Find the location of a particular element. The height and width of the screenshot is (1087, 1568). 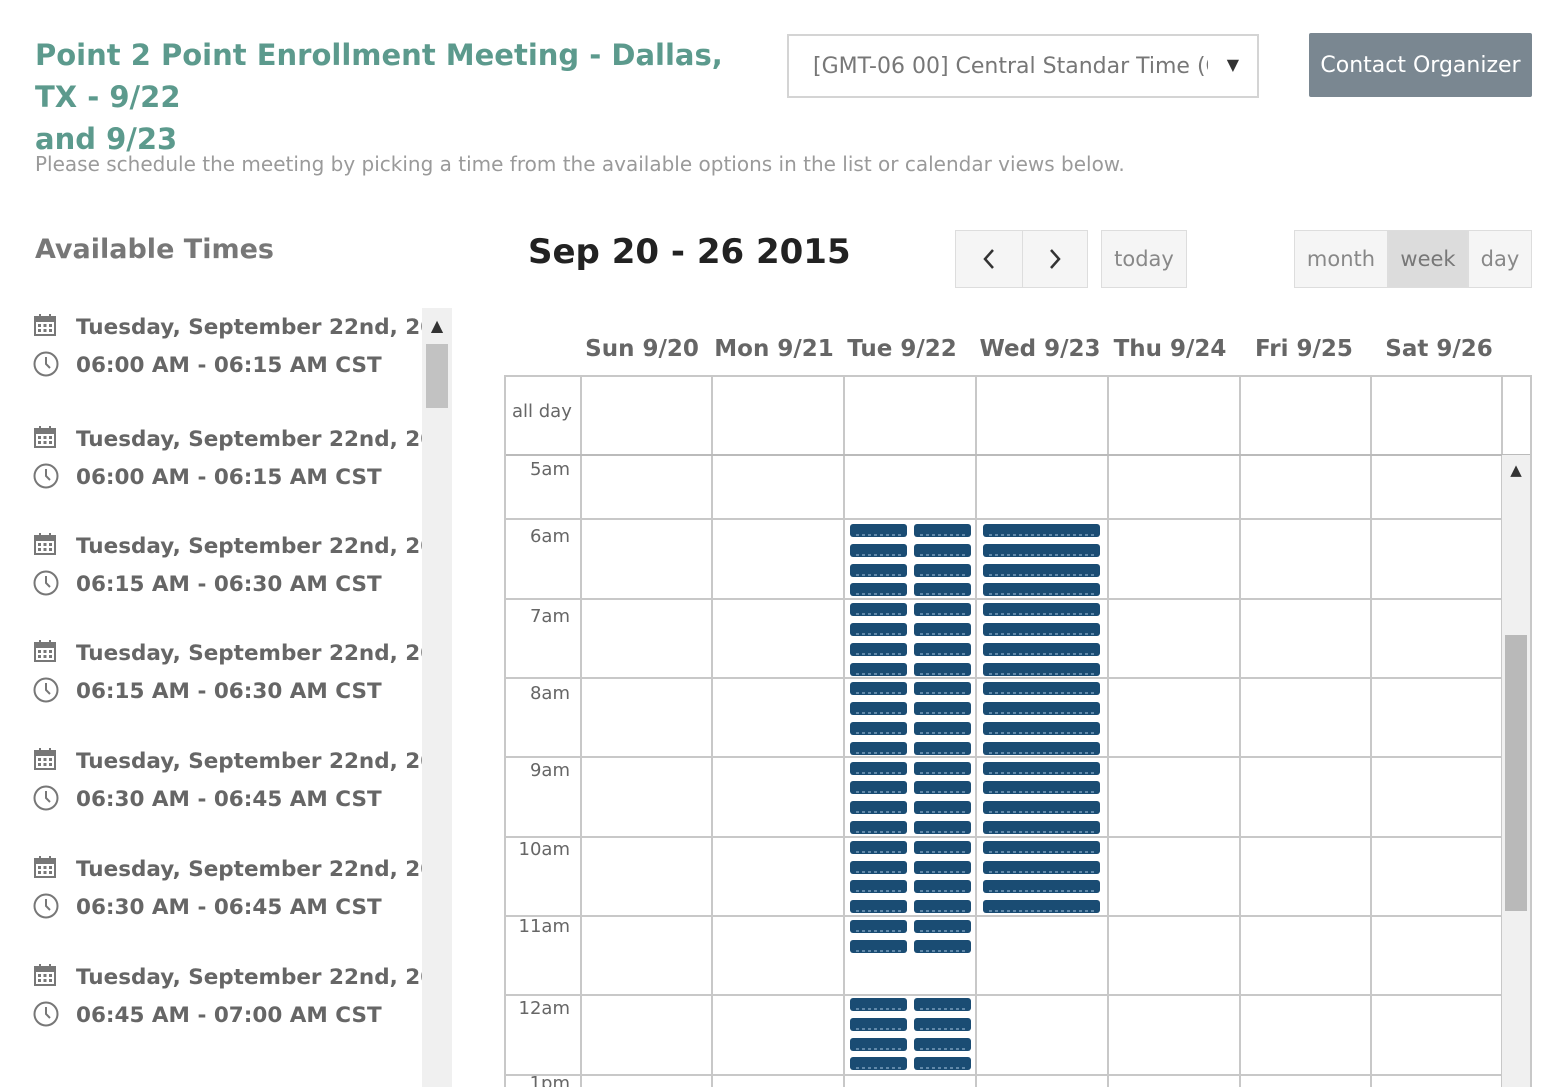

next-week-button is located at coordinates (1055, 259).